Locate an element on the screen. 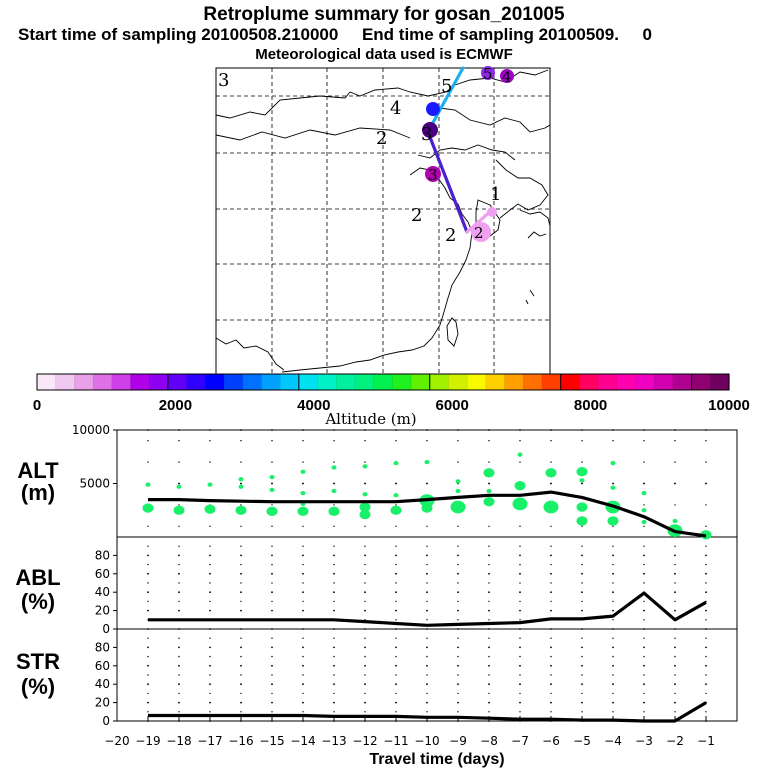 Image resolution: width=768 pixels, height=768 pixels. y-tick-label: 60 is located at coordinates (102, 666).